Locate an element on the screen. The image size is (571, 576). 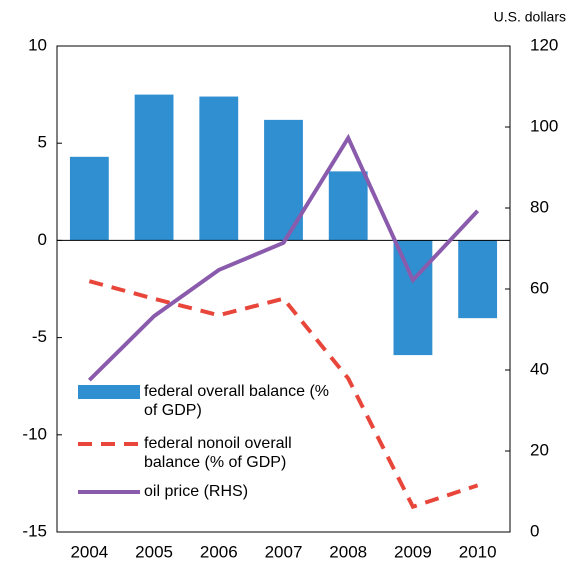
y2-axis-label: U.S. dollars is located at coordinates (530, 17).